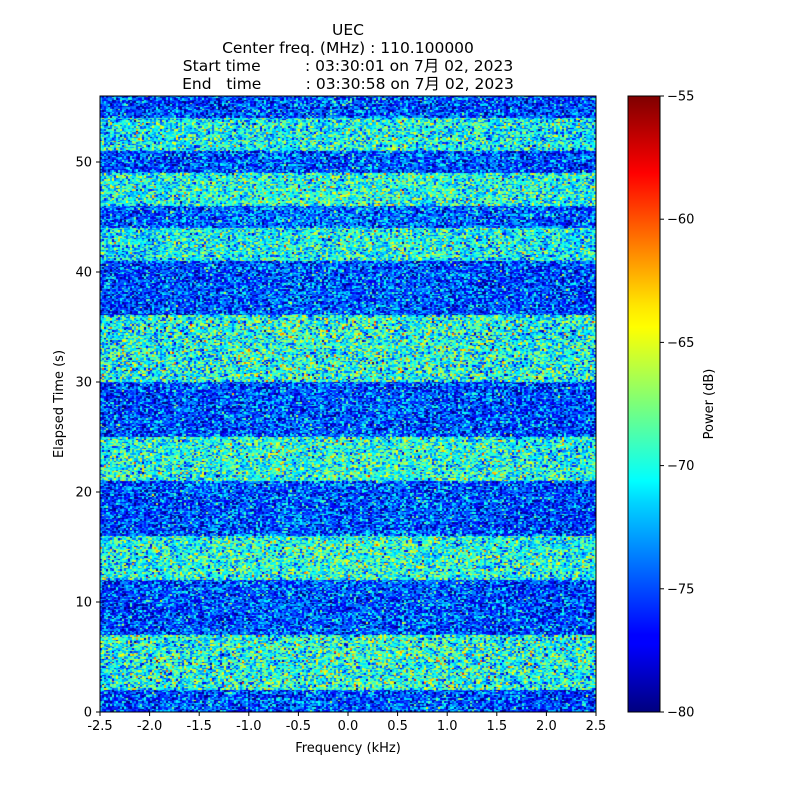  What do you see at coordinates (298, 726) in the screenshot?
I see `x-tick-label: -0.5` at bounding box center [298, 726].